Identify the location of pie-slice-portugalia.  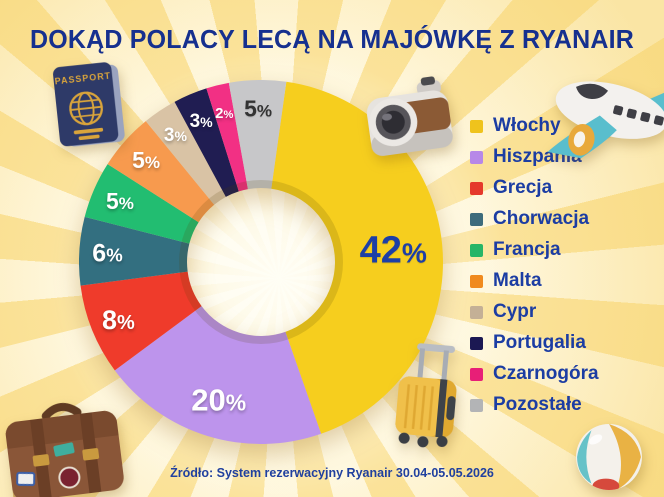
(206, 142).